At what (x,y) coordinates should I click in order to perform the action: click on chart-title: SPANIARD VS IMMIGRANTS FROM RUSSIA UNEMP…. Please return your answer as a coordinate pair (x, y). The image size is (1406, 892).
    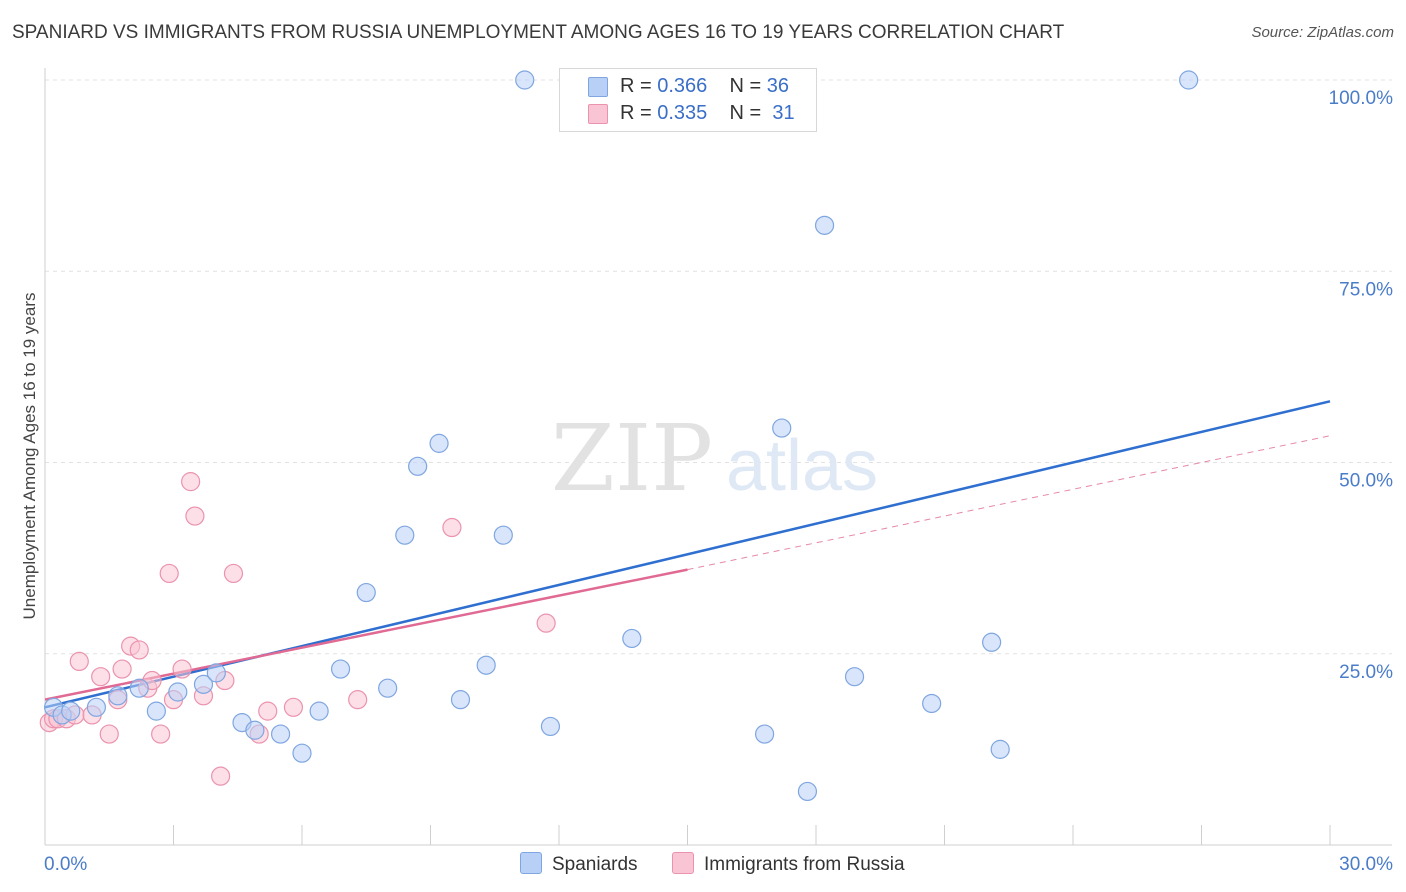
    Looking at the image, I should click on (538, 32).